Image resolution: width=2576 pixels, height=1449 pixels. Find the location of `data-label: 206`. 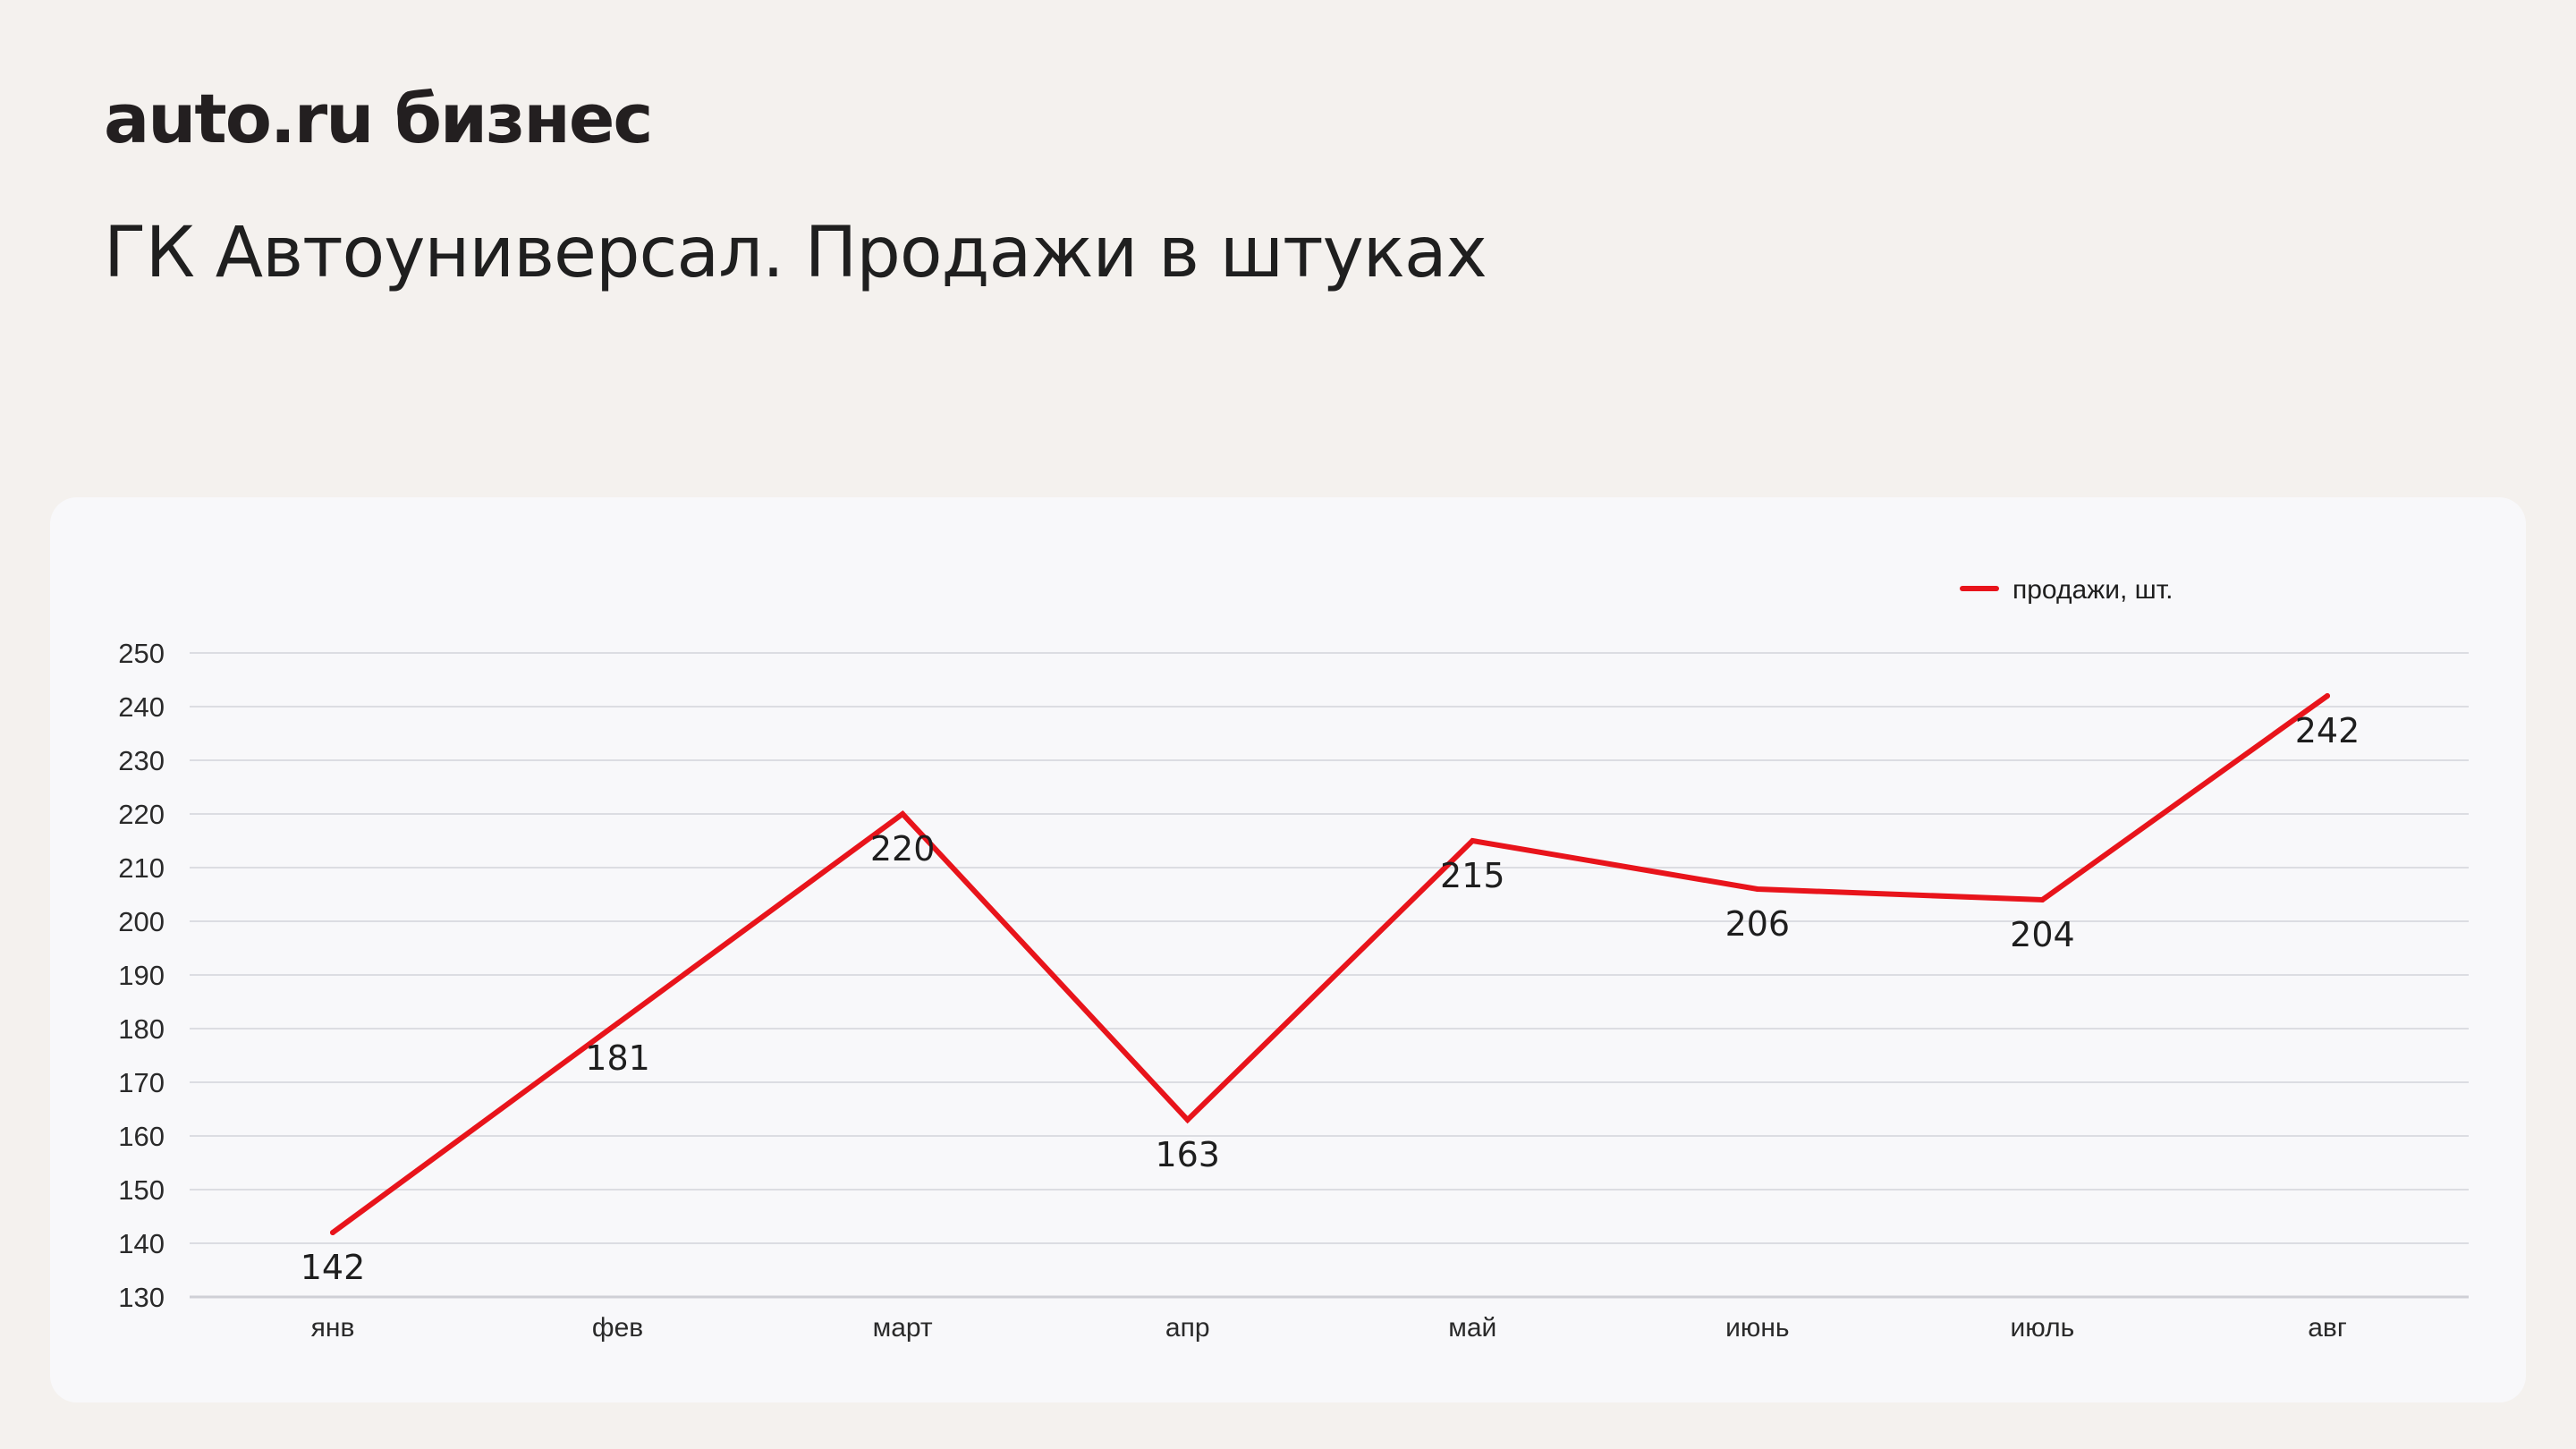

data-label: 206 is located at coordinates (1758, 924).